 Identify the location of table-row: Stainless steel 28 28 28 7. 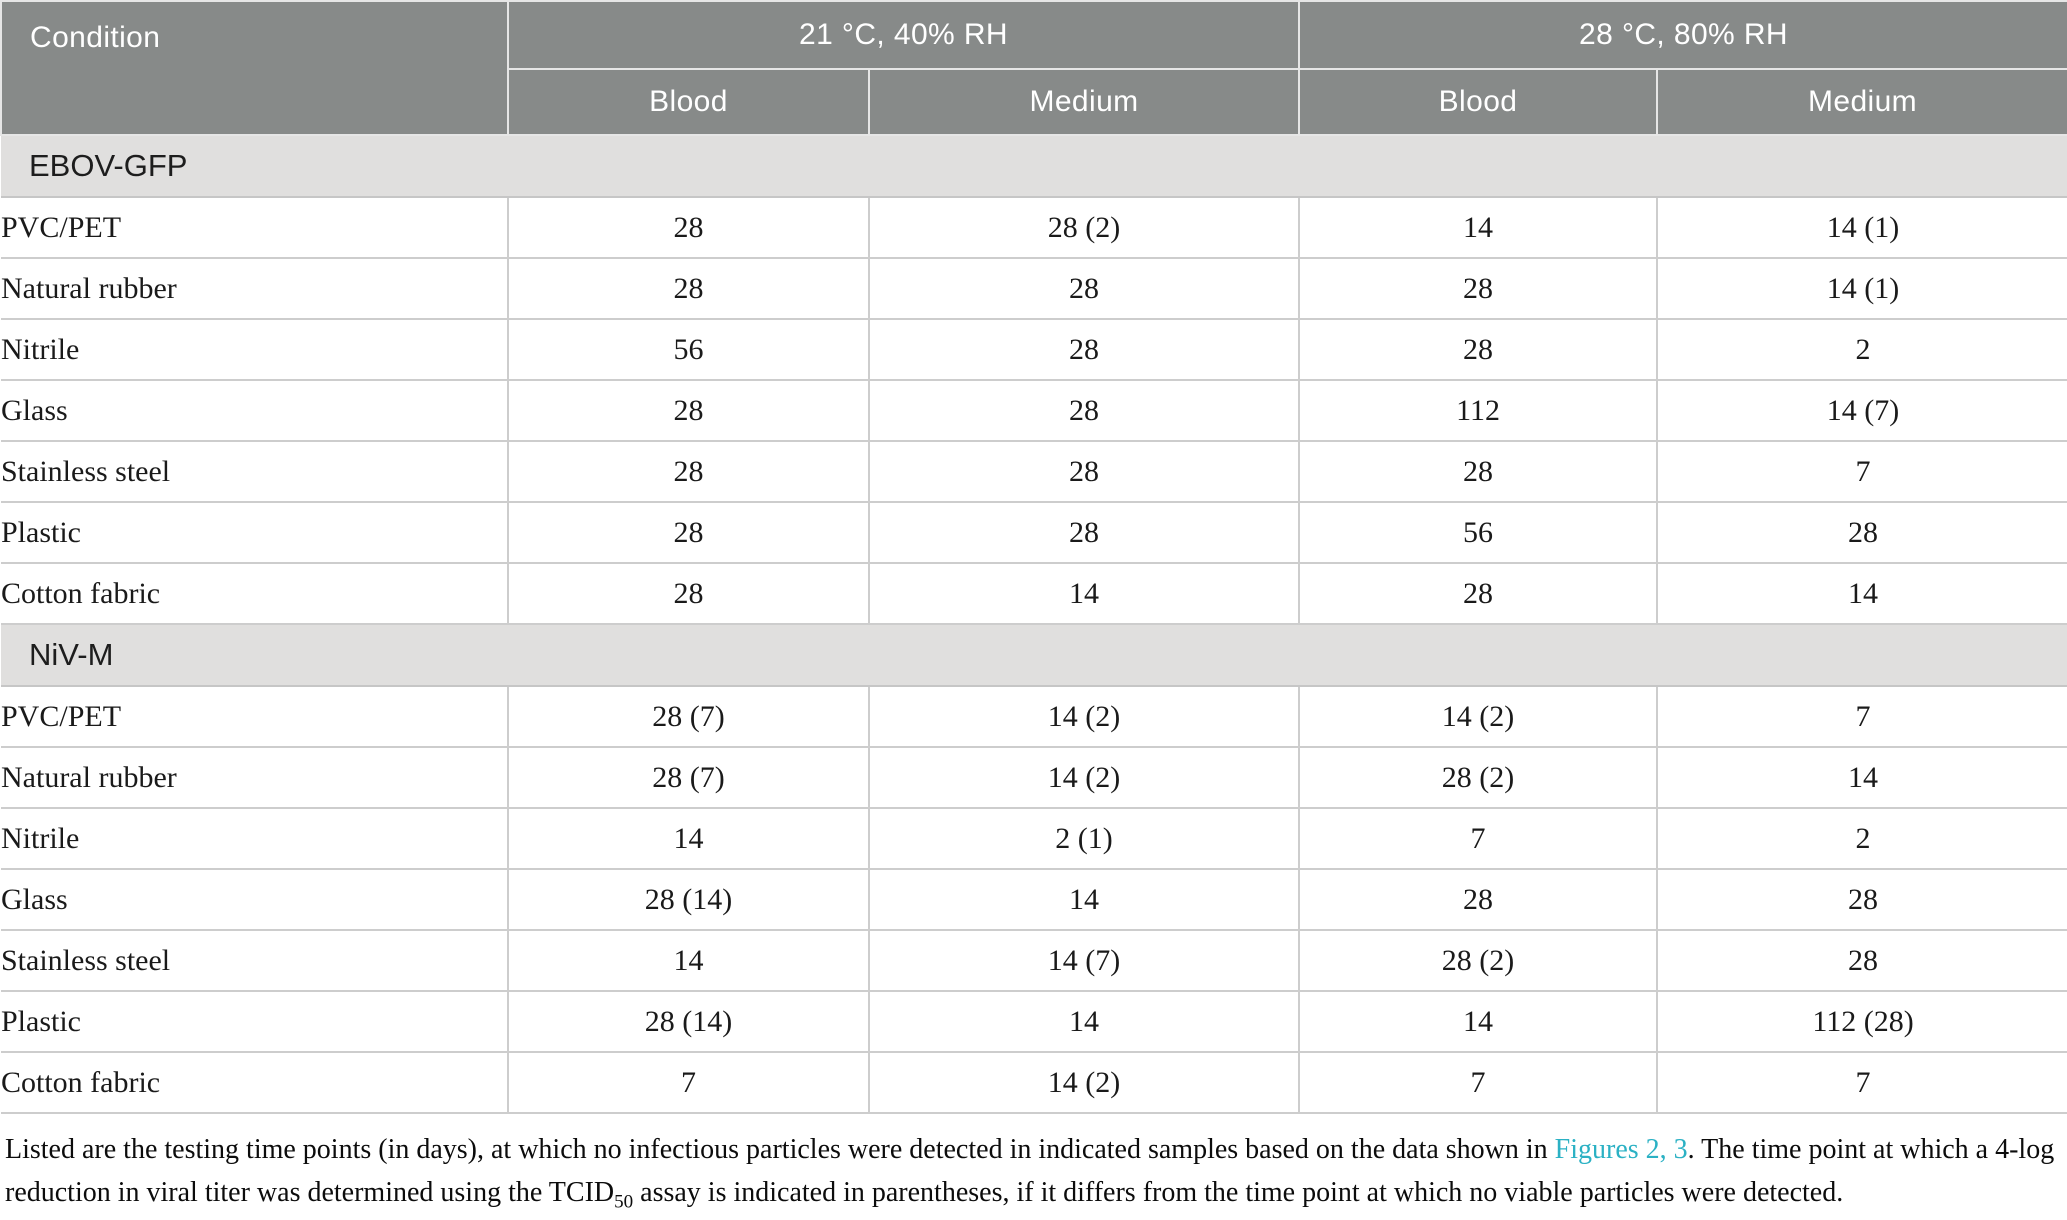
(1034, 472).